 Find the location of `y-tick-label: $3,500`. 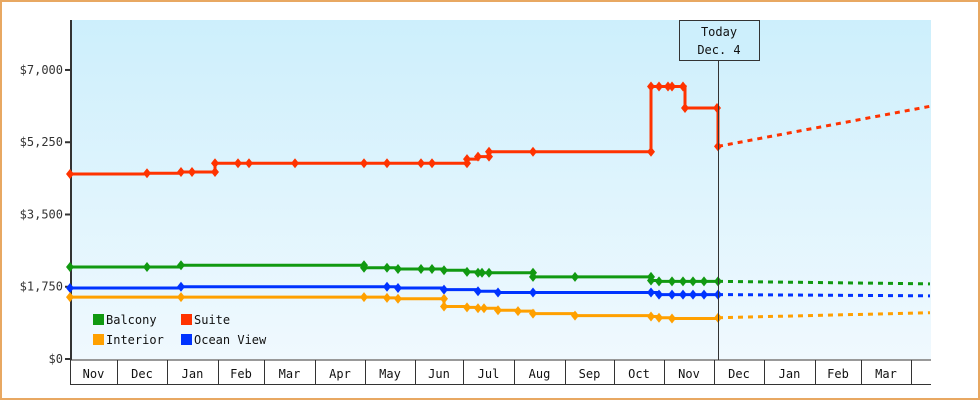

y-tick-label: $3,500 is located at coordinates (41, 214).